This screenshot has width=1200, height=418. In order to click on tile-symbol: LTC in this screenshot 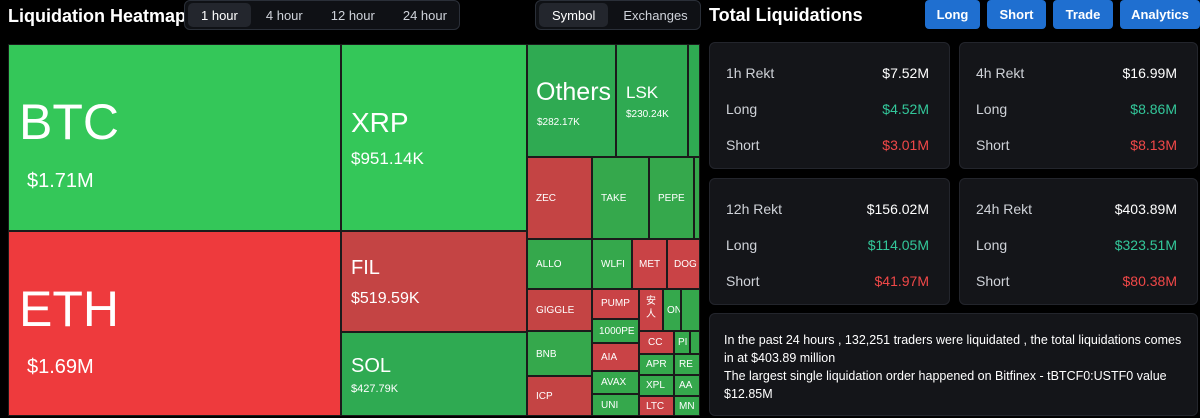, I will do `click(655, 406)`.